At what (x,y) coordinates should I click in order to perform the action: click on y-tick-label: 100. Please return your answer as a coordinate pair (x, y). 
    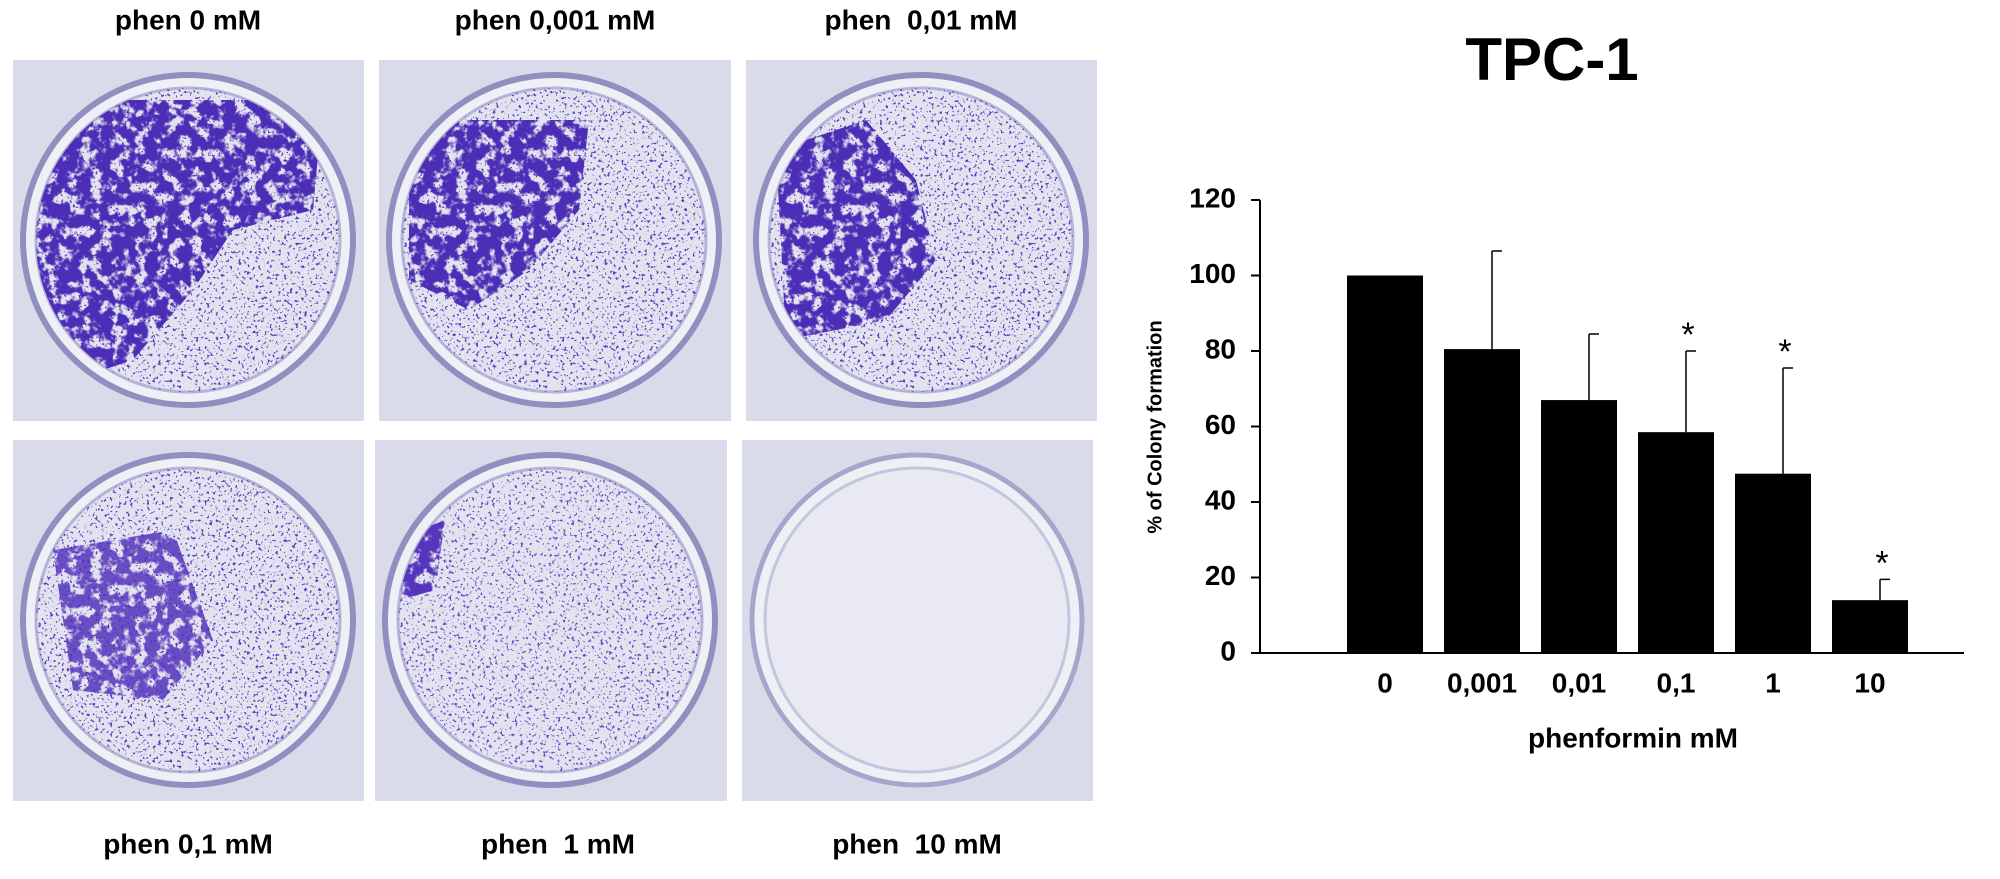
    Looking at the image, I should click on (1212, 273).